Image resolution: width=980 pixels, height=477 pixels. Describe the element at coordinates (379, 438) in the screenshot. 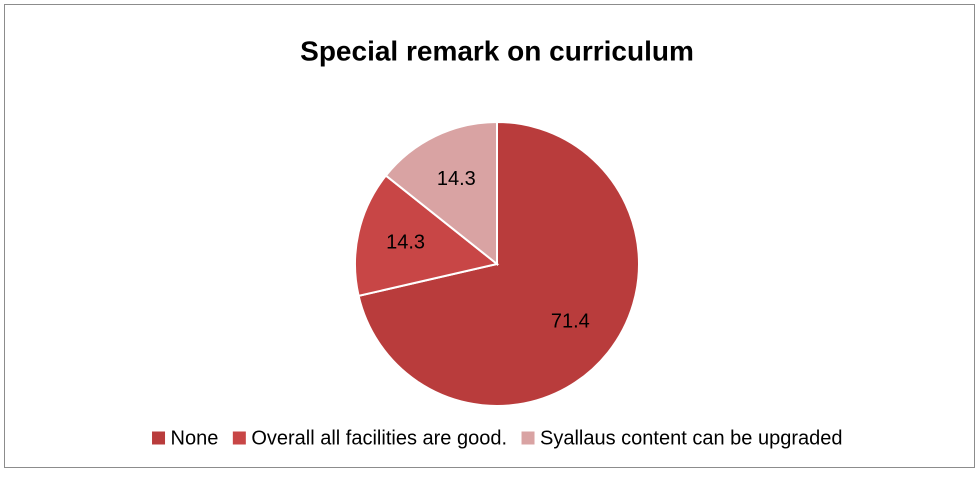

I see `legend-label: Overall all facilities are good.` at that location.